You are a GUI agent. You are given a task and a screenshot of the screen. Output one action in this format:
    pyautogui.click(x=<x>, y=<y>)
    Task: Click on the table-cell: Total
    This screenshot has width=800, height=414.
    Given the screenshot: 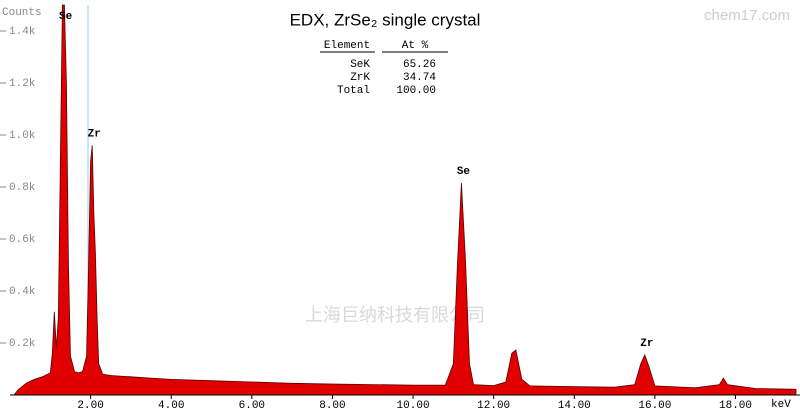 What is the action you would take?
    pyautogui.click(x=353, y=91)
    